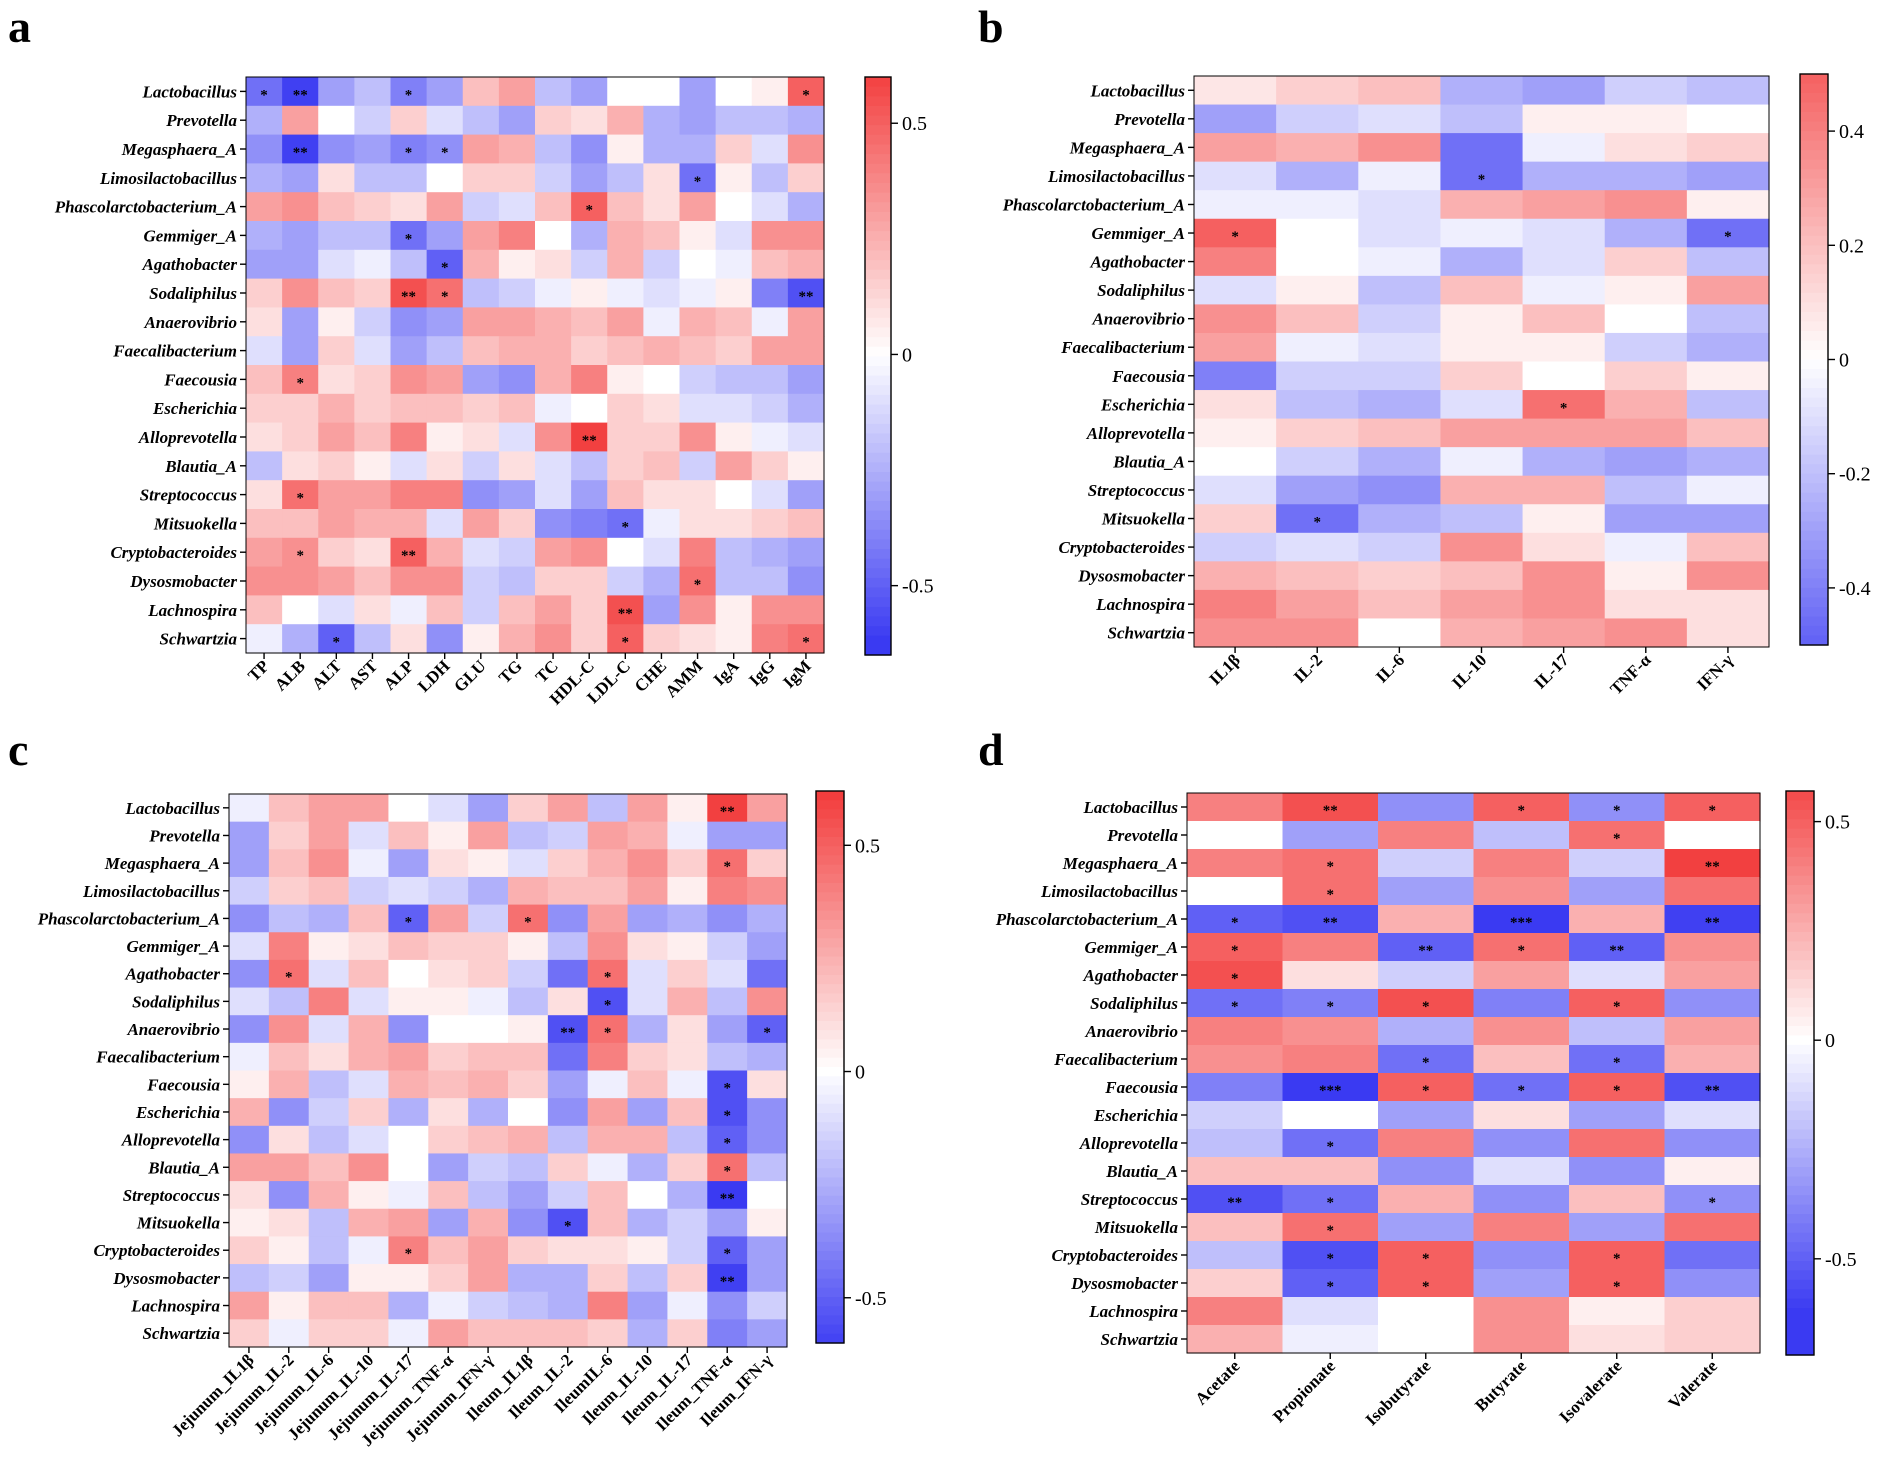 Image resolution: width=1884 pixels, height=1468 pixels. What do you see at coordinates (157, 1057) in the screenshot?
I see `panel-c-row-label: Faecalibacterium` at bounding box center [157, 1057].